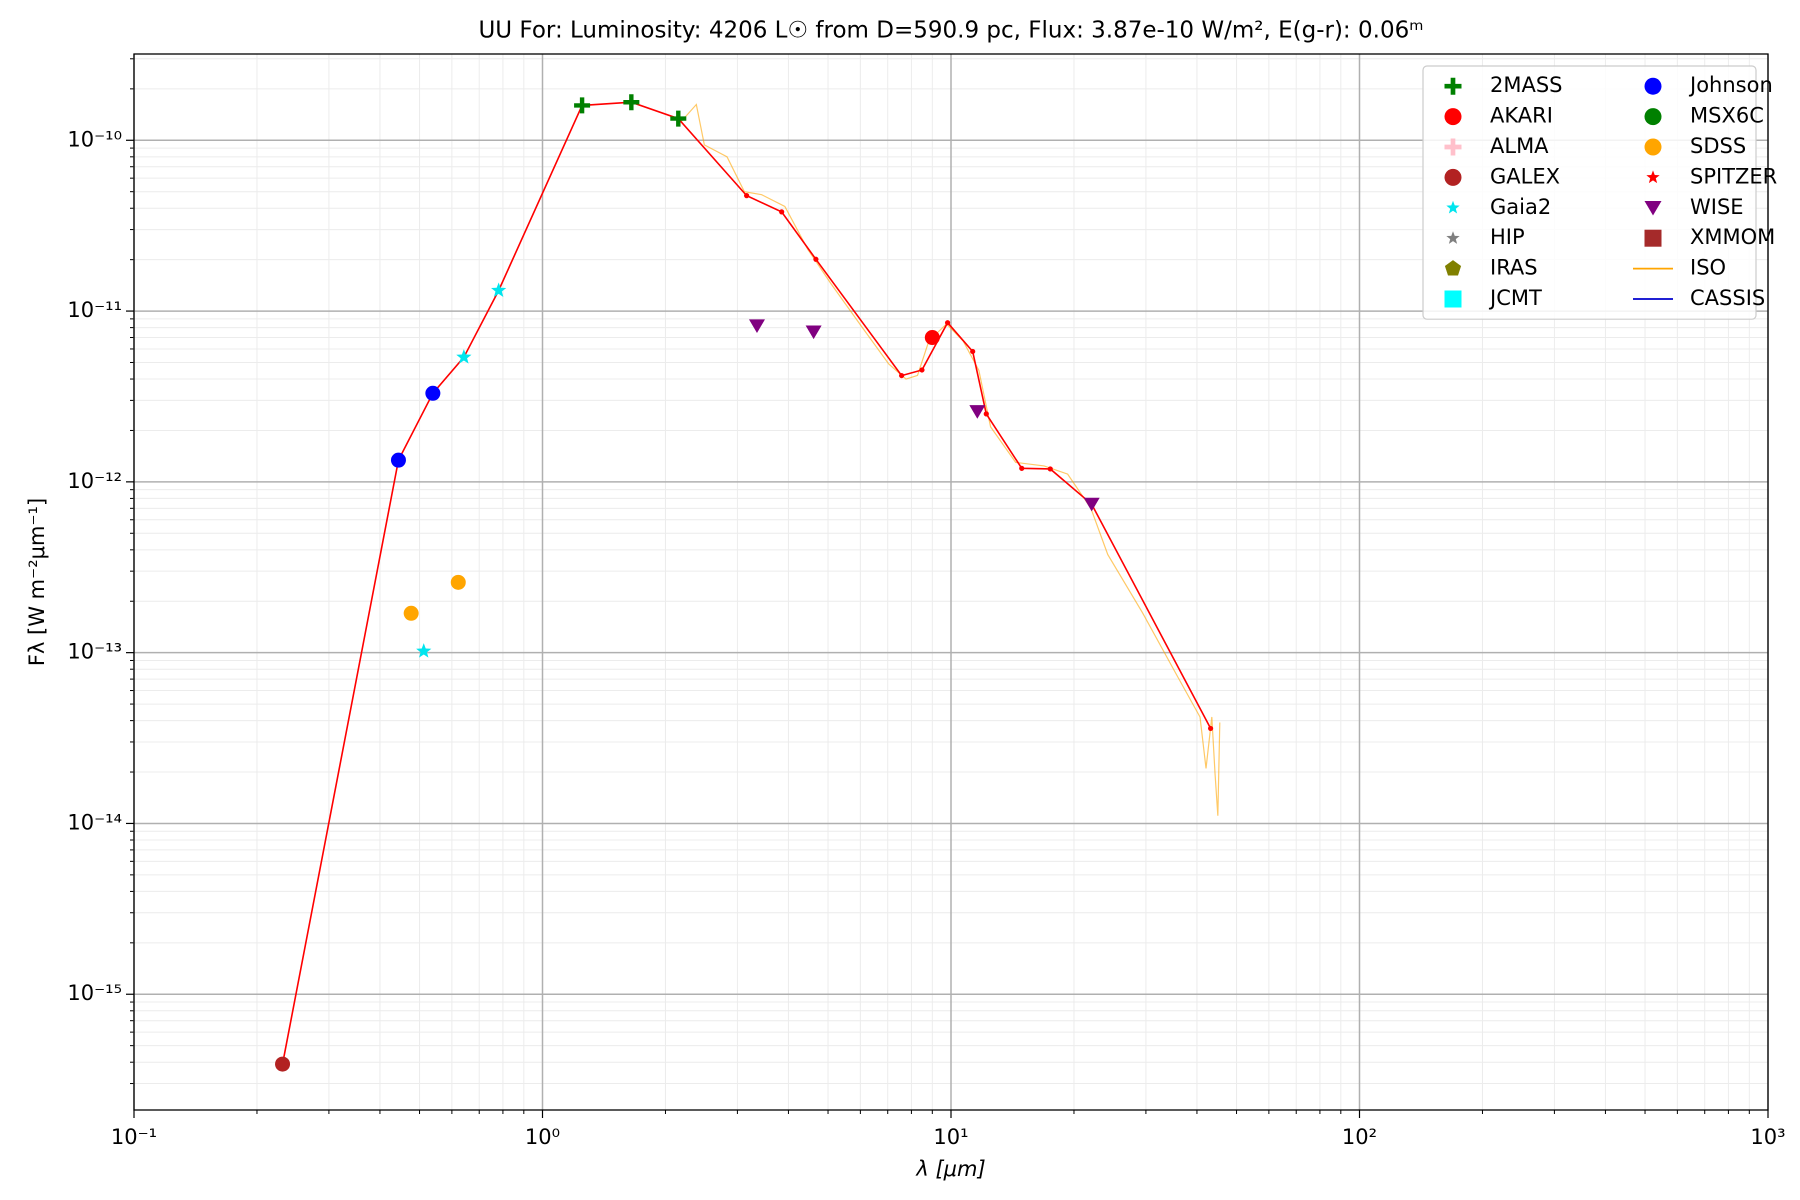 The image size is (1800, 1200). Describe the element at coordinates (1359, 1137) in the screenshot. I see `x-tick-label: 10²` at that location.